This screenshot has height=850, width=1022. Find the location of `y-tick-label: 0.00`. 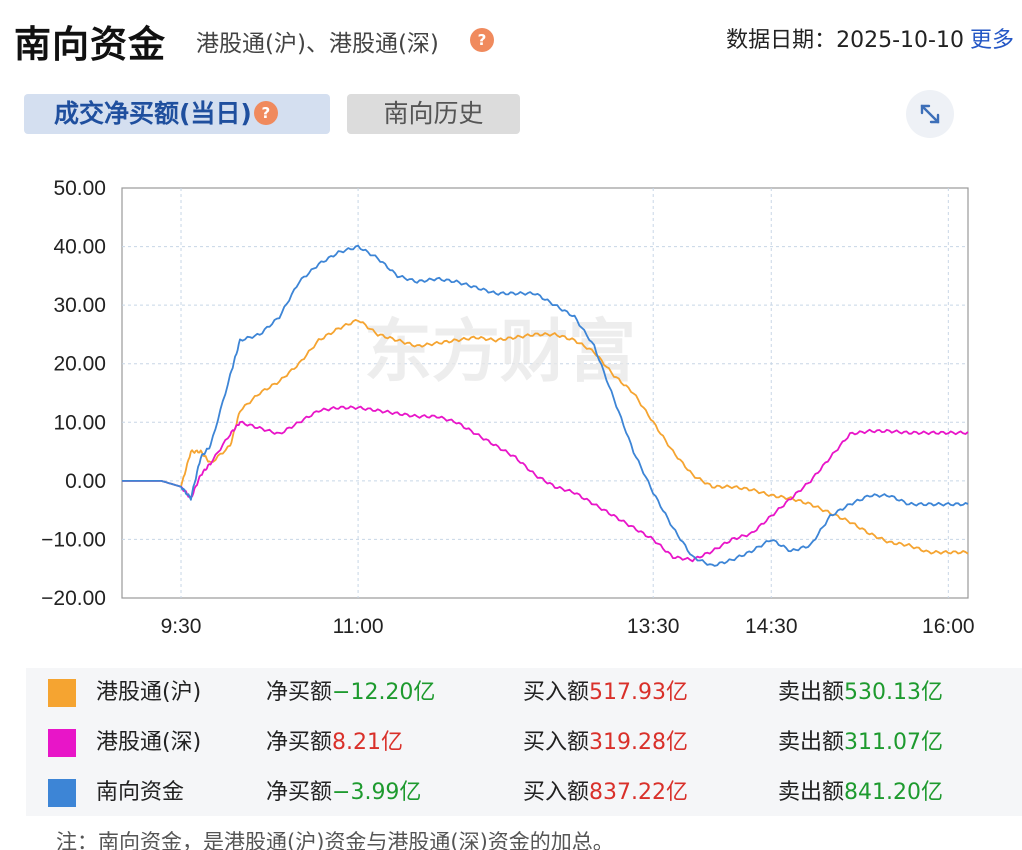

y-tick-label: 0.00 is located at coordinates (85, 481).